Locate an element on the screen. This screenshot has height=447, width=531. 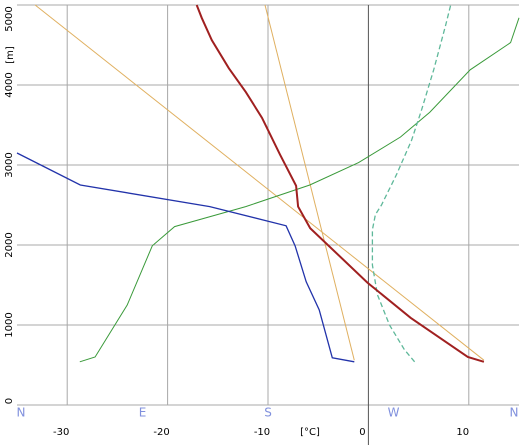
x-tick-label: 10 is located at coordinates (462, 432).